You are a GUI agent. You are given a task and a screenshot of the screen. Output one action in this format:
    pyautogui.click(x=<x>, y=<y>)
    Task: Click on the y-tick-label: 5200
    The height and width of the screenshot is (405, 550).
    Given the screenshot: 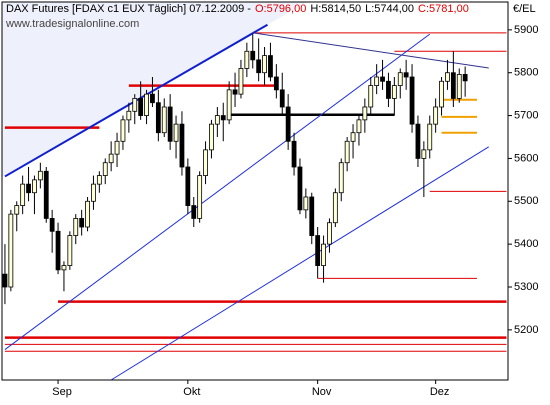 What is the action you would take?
    pyautogui.click(x=526, y=330)
    